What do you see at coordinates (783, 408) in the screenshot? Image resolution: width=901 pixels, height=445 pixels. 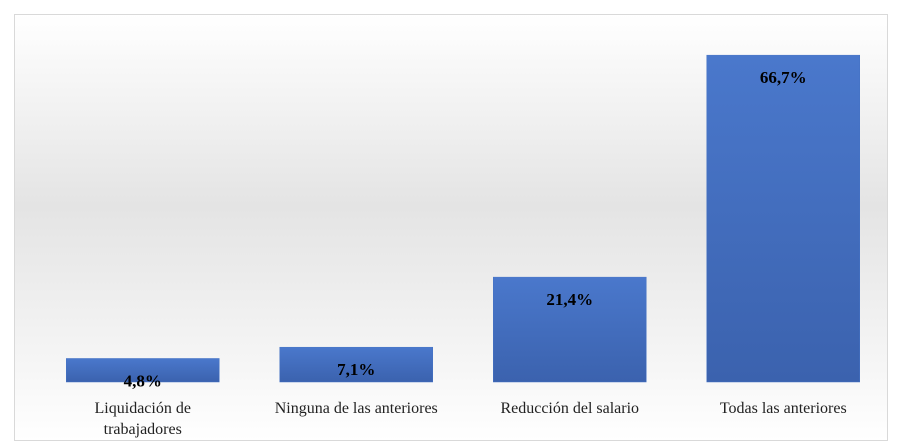 I see `x-tick-label: Todas las anteriores` at bounding box center [783, 408].